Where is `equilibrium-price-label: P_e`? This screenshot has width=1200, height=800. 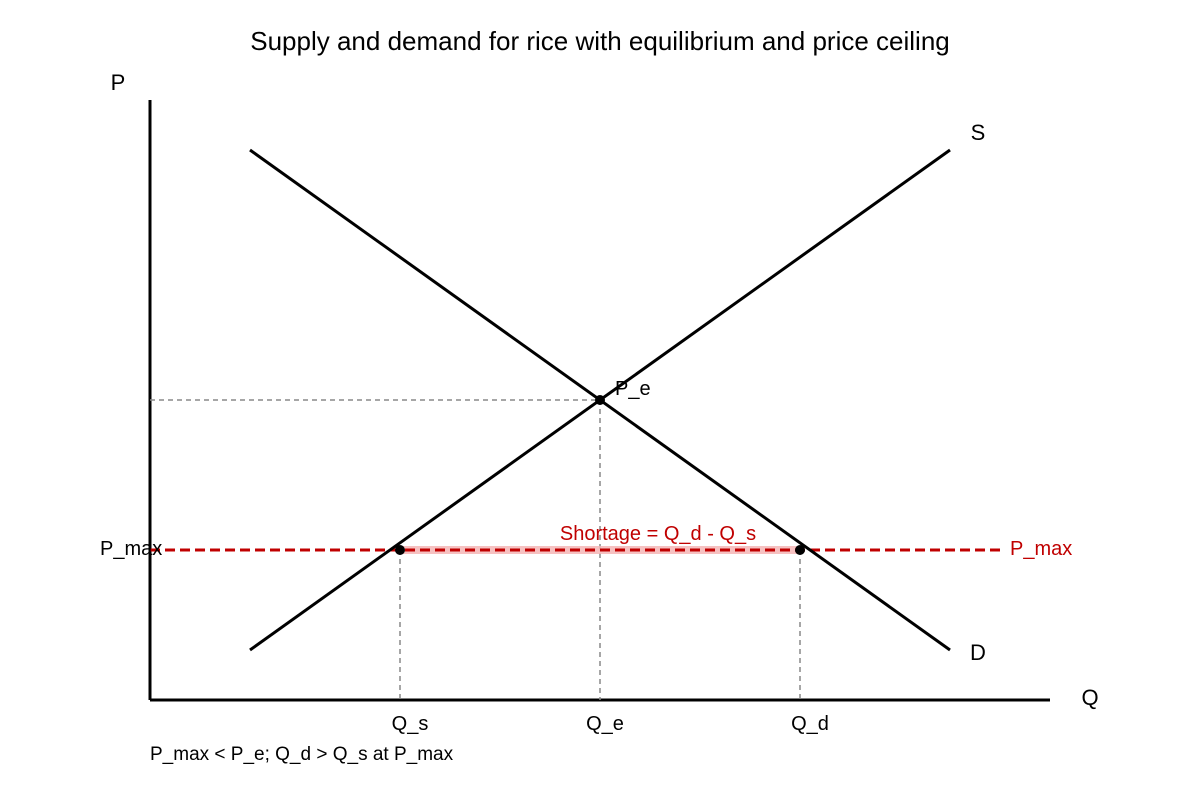 equilibrium-price-label: P_e is located at coordinates (633, 389).